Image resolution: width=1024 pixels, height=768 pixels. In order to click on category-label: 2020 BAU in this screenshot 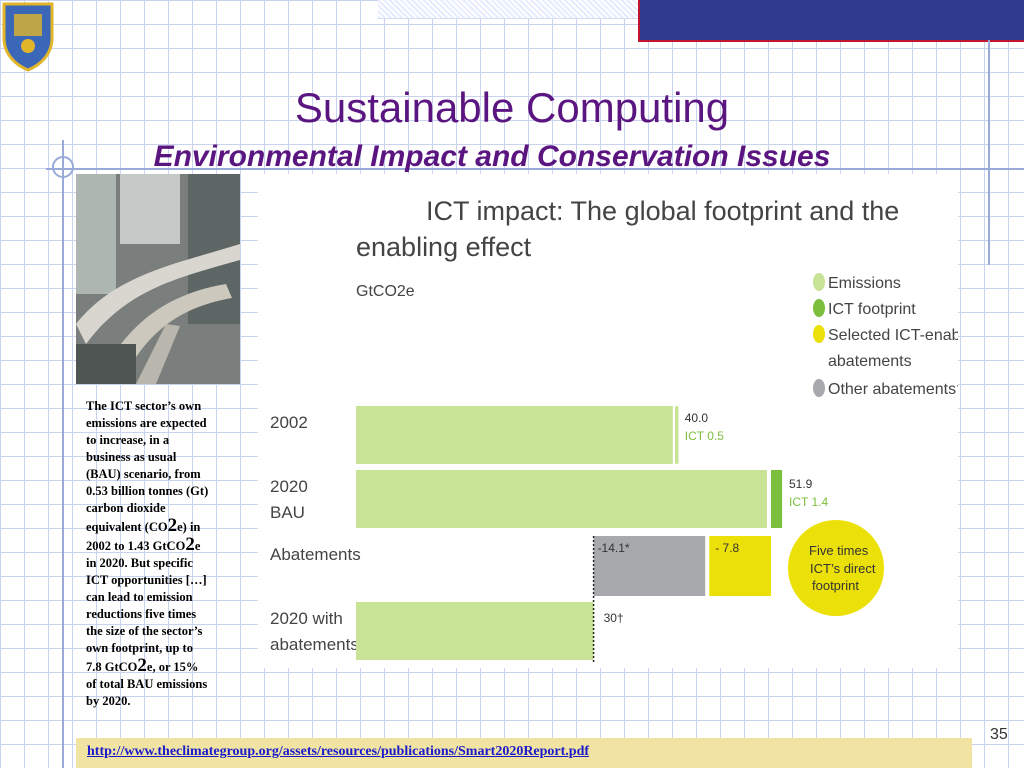, I will do `click(289, 499)`.